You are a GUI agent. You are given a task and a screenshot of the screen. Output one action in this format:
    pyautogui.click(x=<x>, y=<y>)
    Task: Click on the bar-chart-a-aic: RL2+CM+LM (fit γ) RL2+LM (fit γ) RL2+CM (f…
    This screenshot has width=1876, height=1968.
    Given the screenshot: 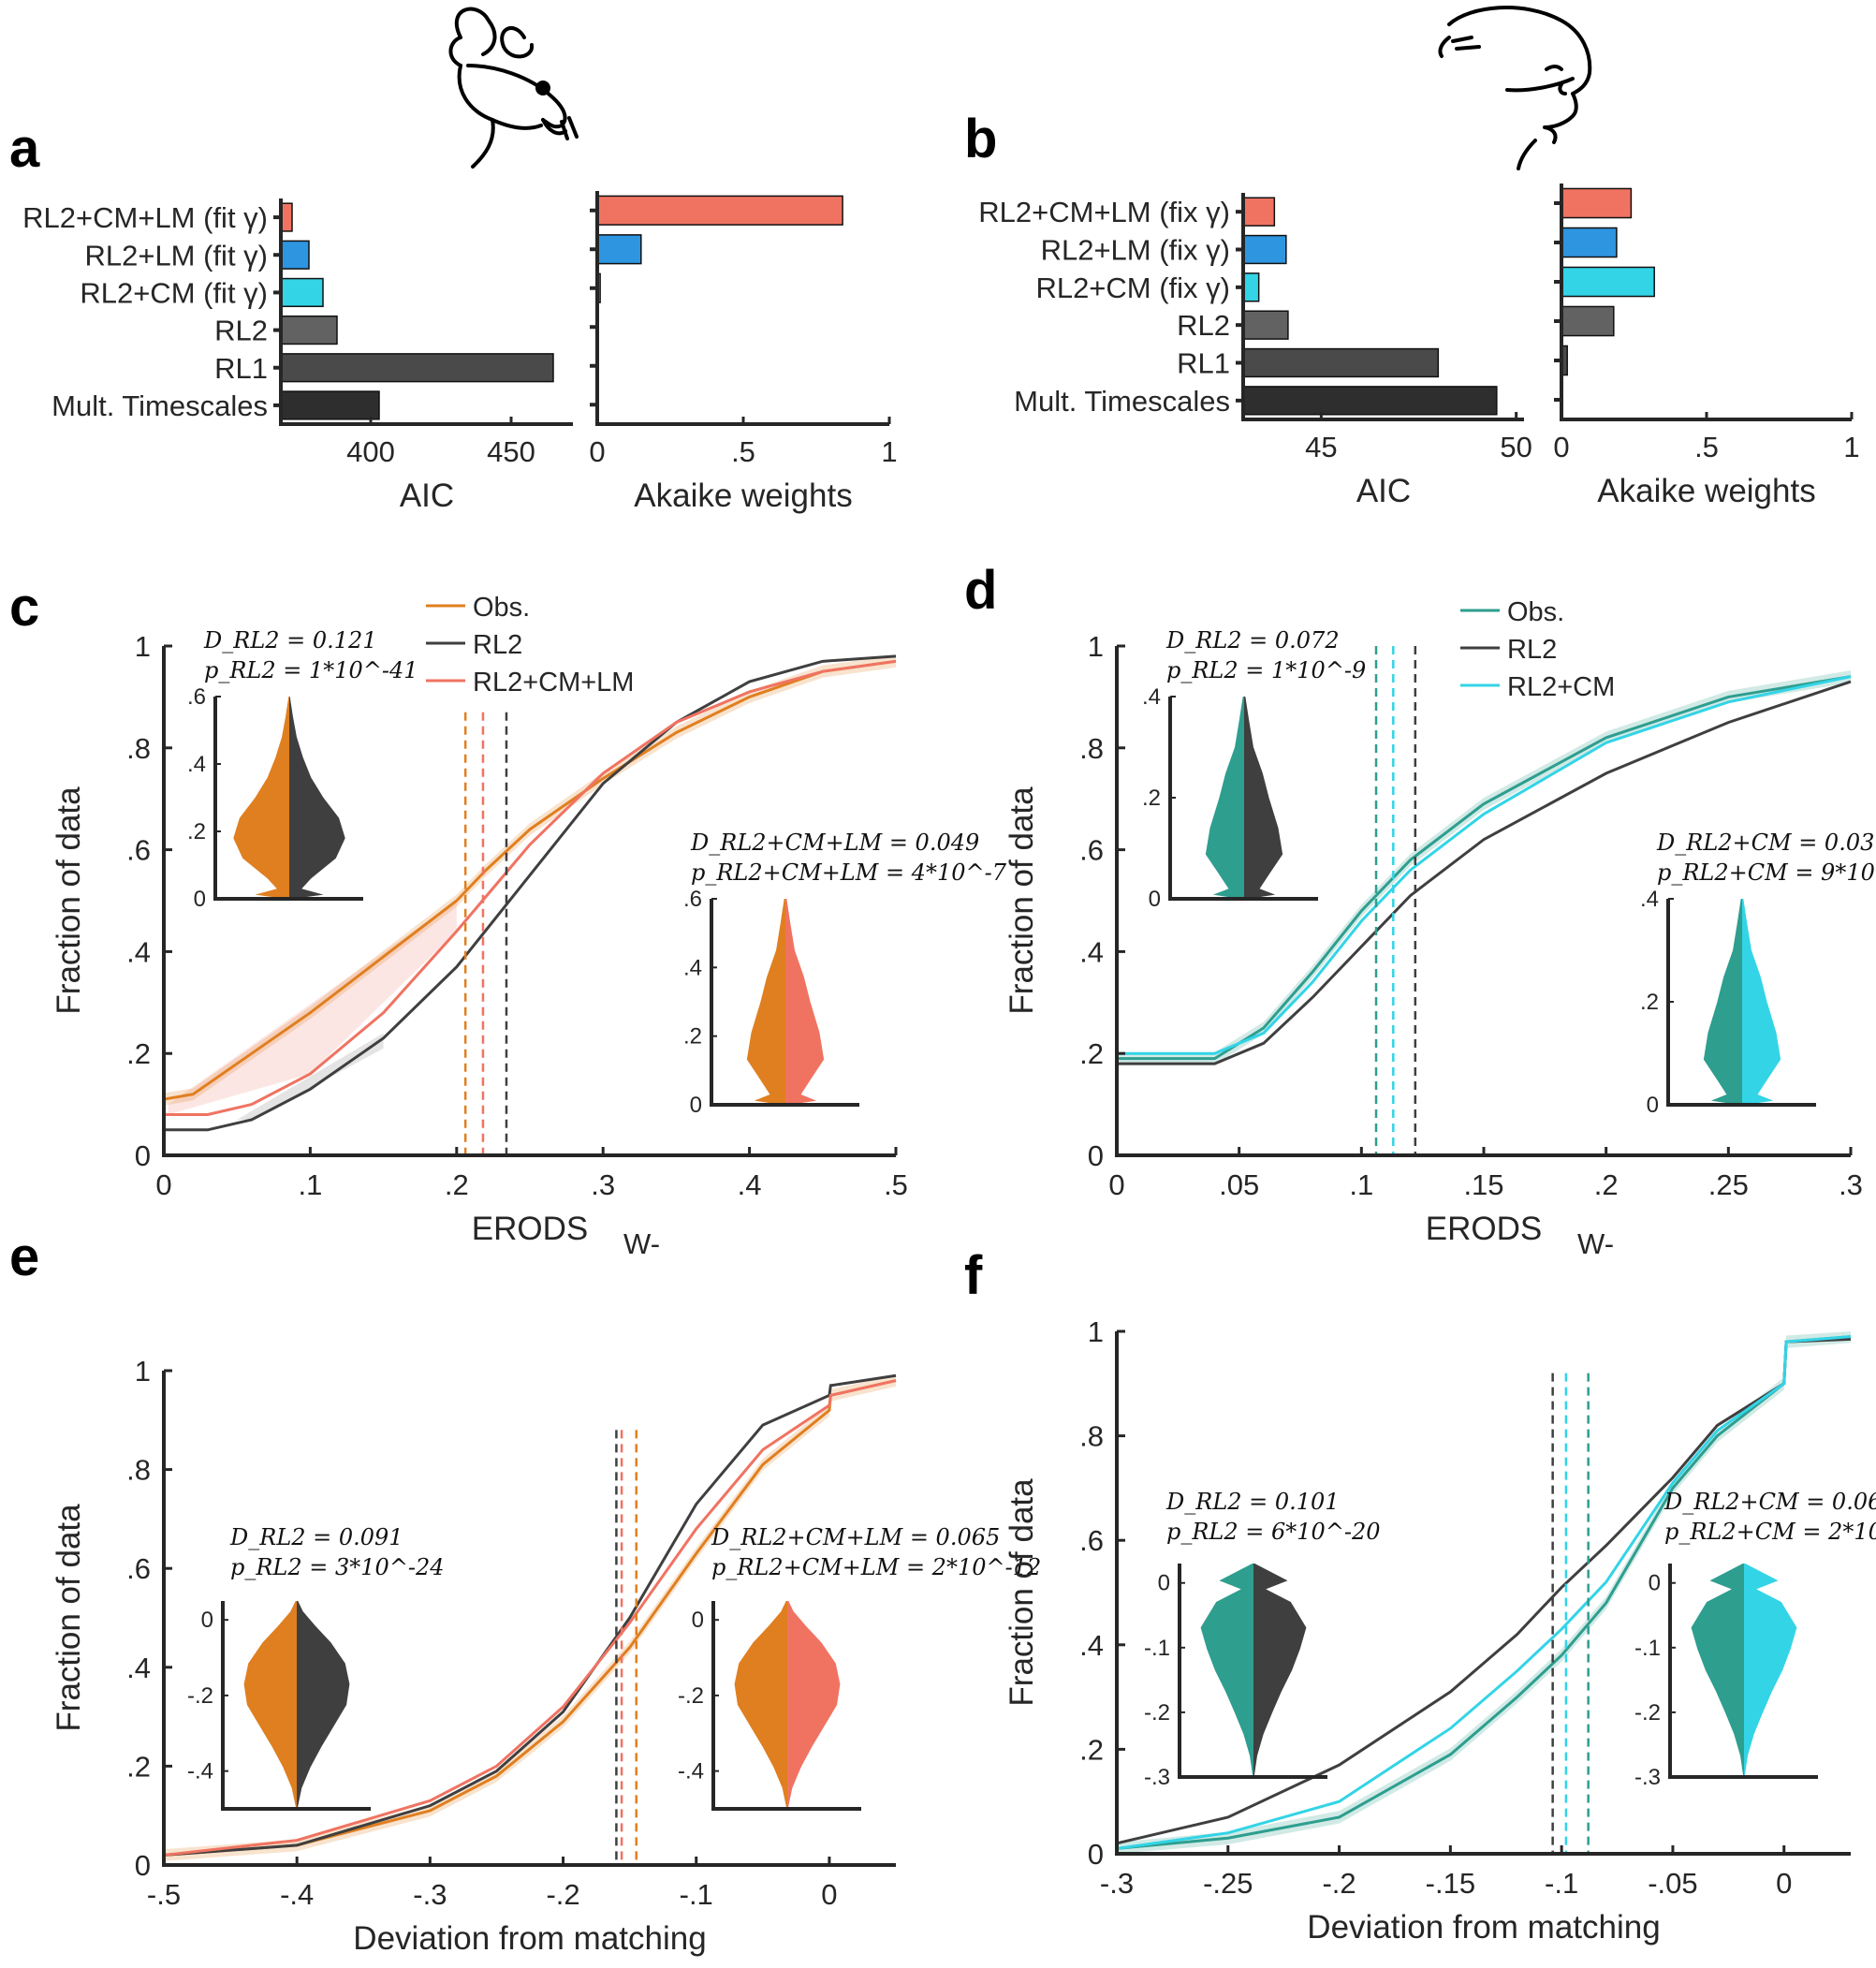 What is the action you would take?
    pyautogui.click(x=297, y=356)
    